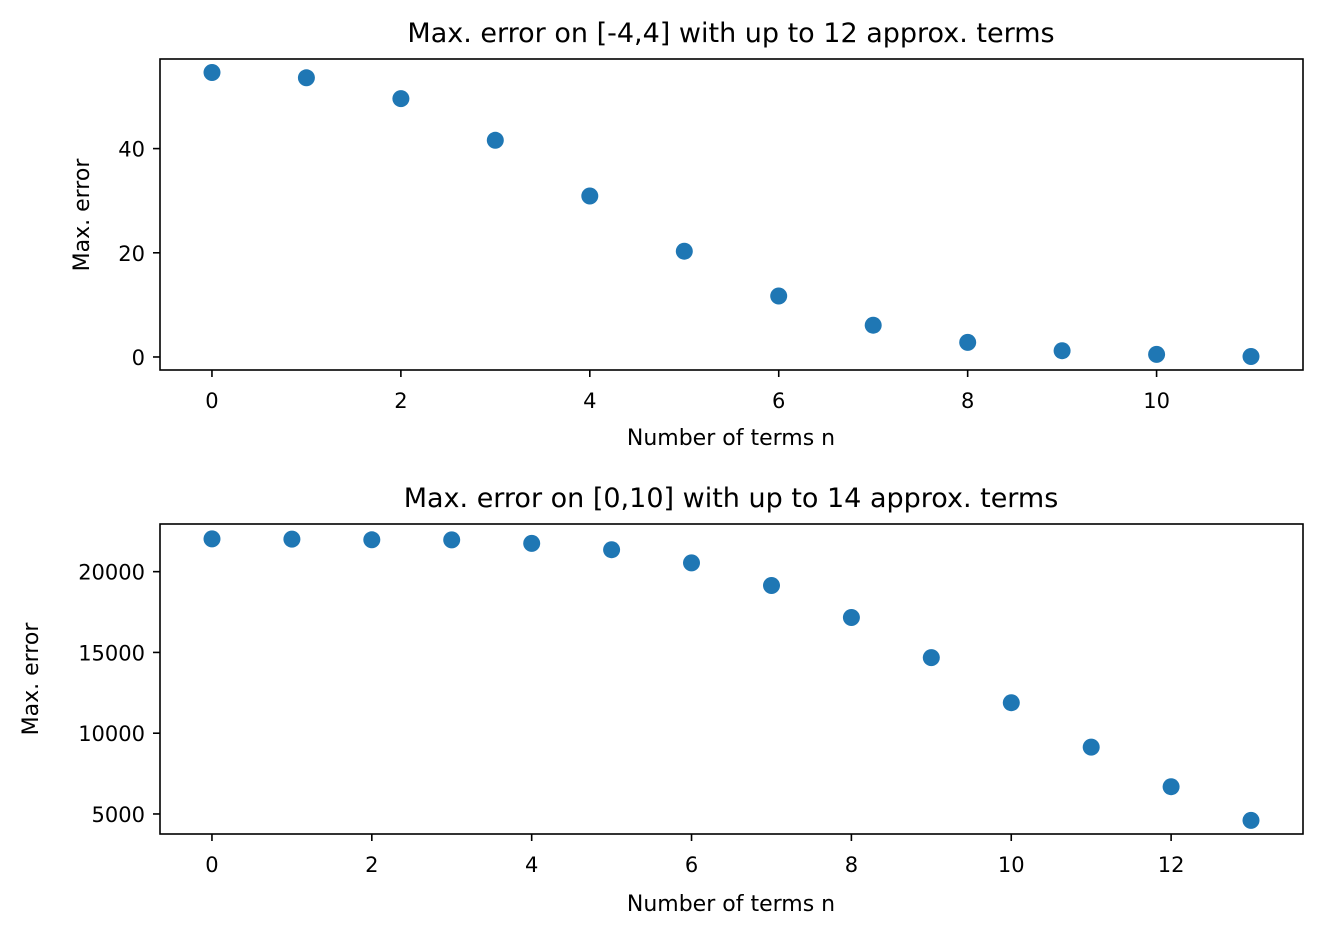 The image size is (1322, 936). Describe the element at coordinates (111, 734) in the screenshot. I see `y-tick-label: 10000` at that location.